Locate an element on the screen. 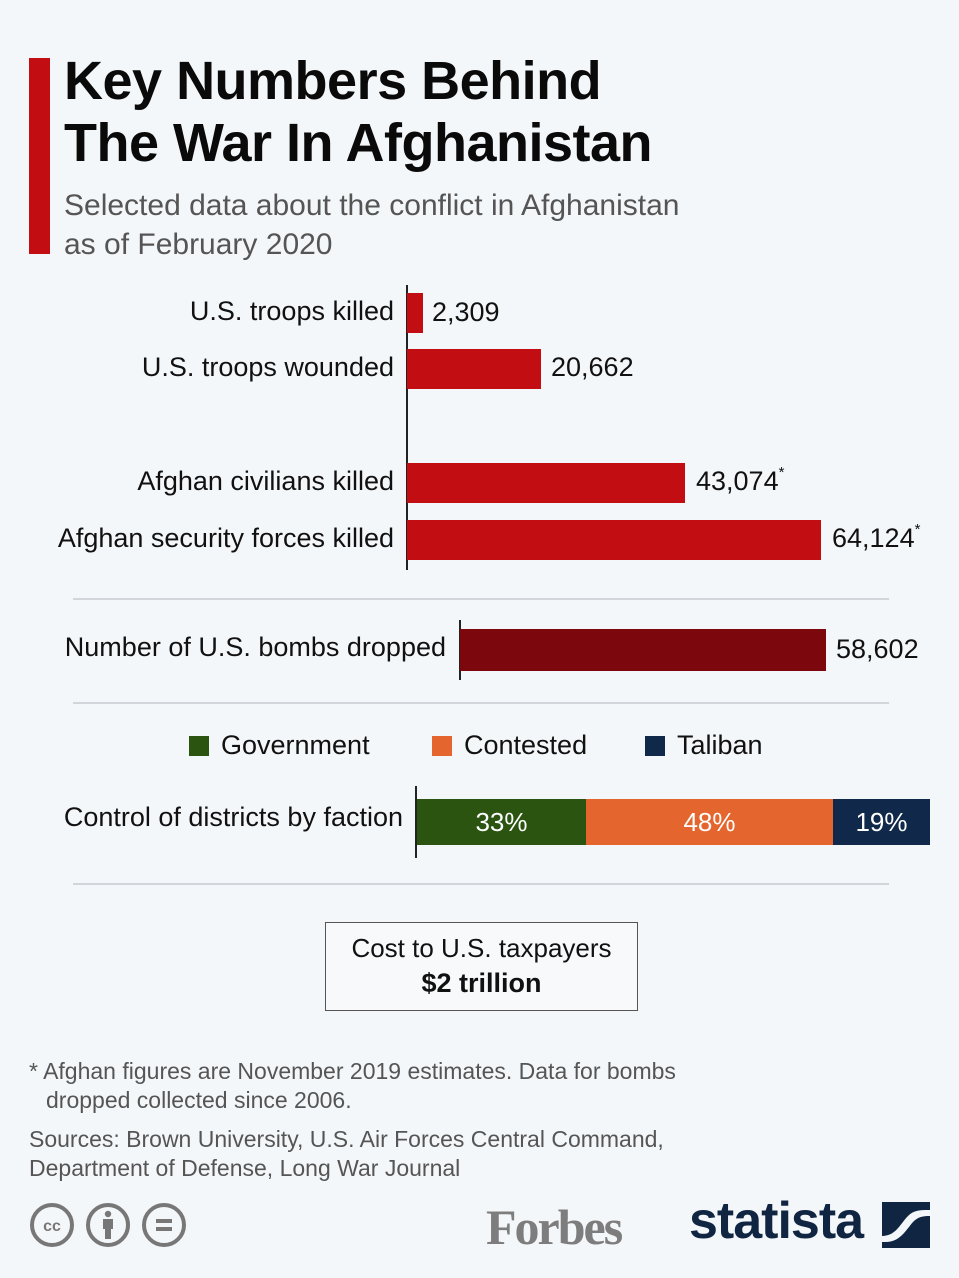 Image resolution: width=959 pixels, height=1278 pixels. svg-text: cc is located at coordinates (52, 1226).